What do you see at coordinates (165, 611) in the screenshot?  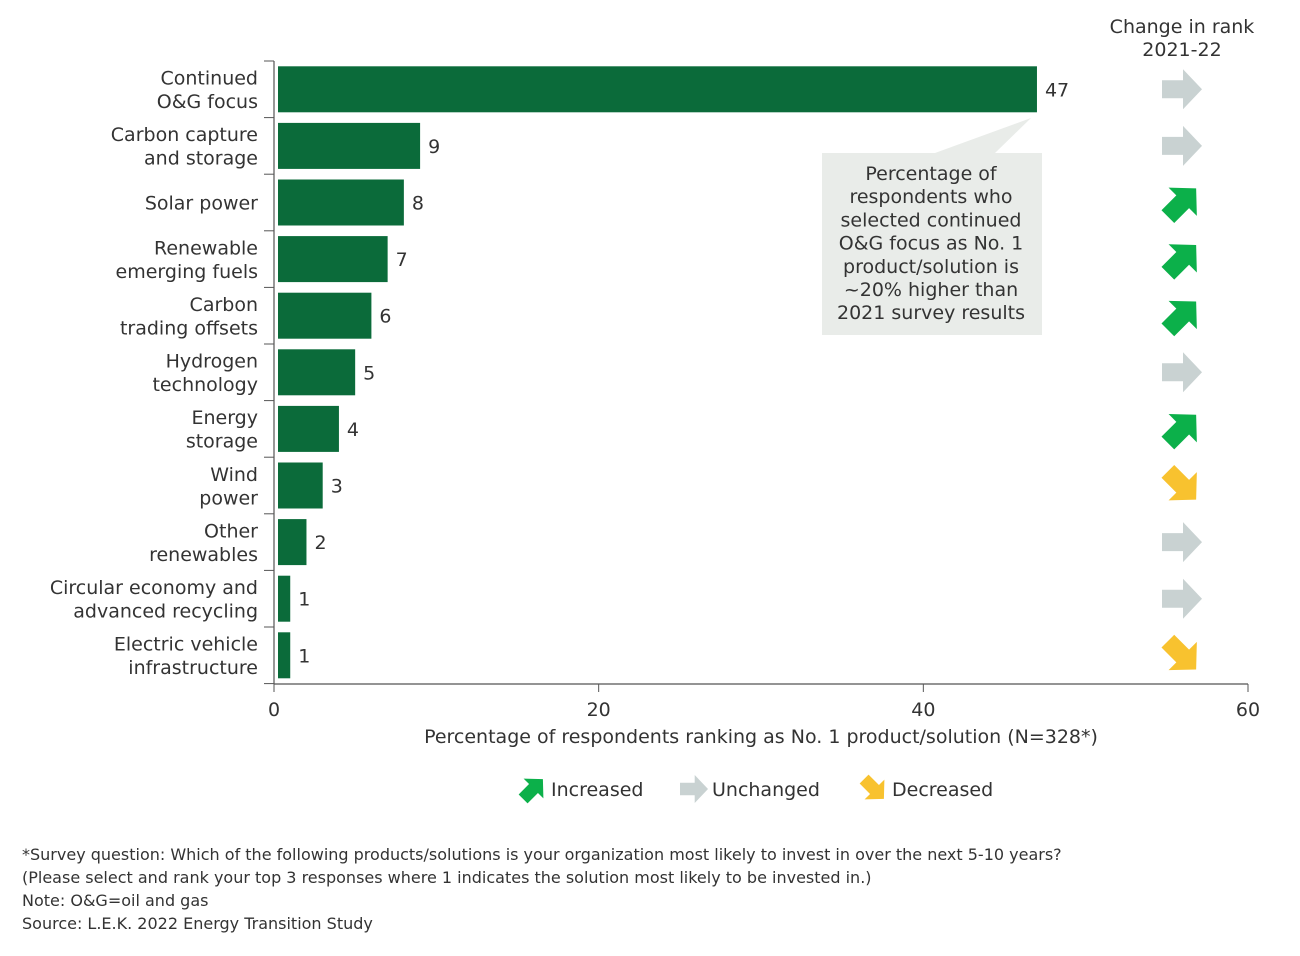 I see `category-label: advanced recycling` at bounding box center [165, 611].